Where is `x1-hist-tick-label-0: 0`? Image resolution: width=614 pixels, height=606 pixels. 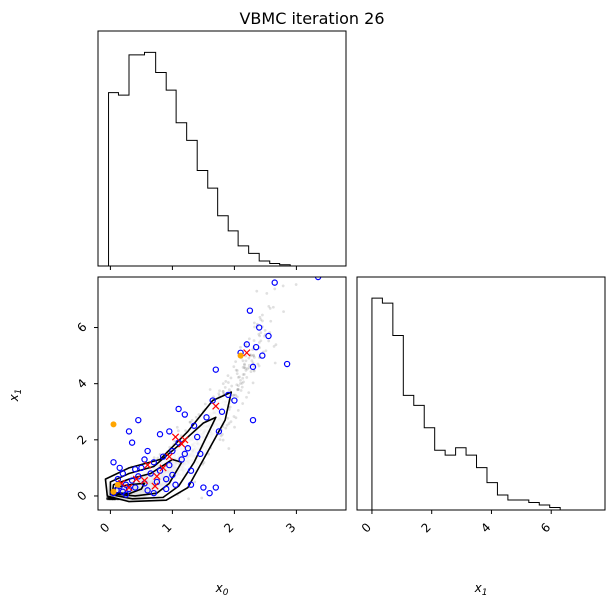 x1-hist-tick-label-0: 0 is located at coordinates (366, 527).